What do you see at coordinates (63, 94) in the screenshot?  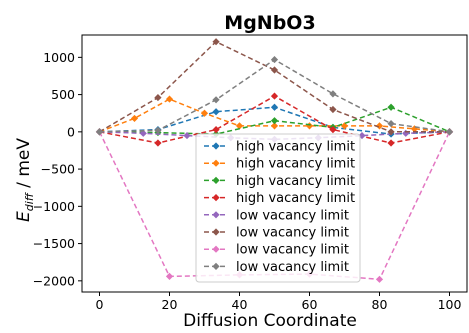 I see `y-tick-label: 500` at bounding box center [63, 94].